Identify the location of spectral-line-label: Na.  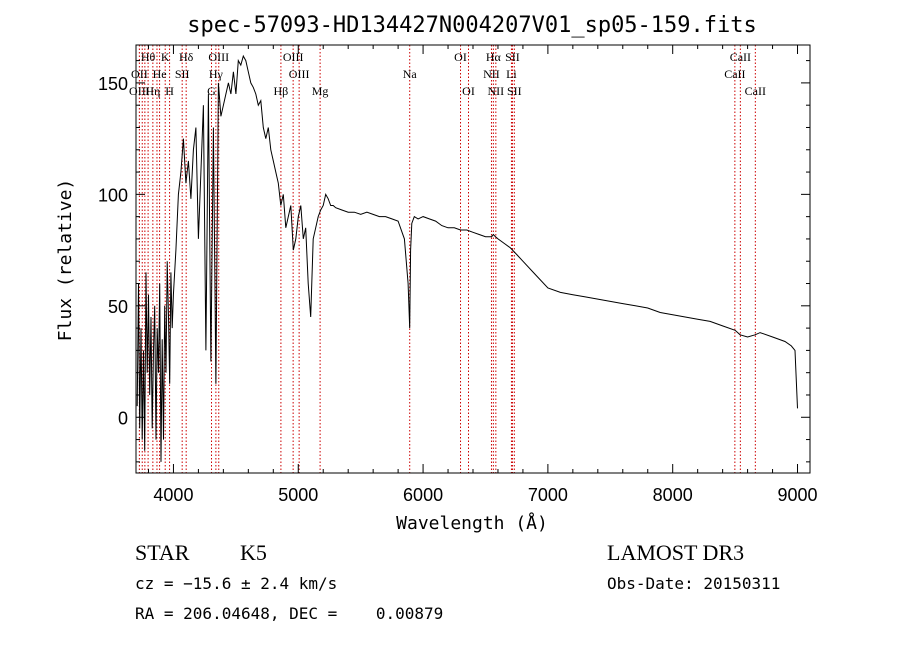
(410, 74).